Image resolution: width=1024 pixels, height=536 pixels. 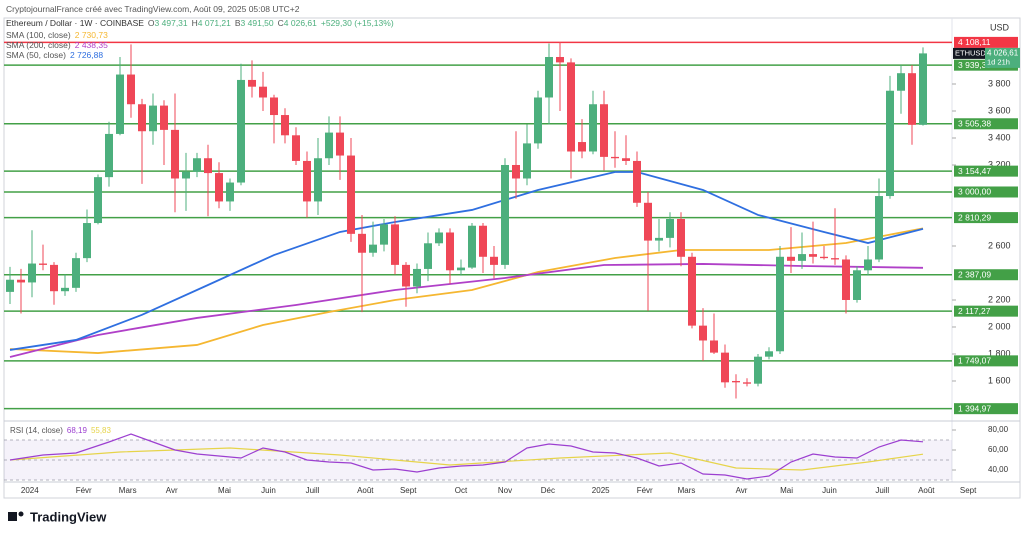 I want to click on rsi-line, so click(x=466, y=456).